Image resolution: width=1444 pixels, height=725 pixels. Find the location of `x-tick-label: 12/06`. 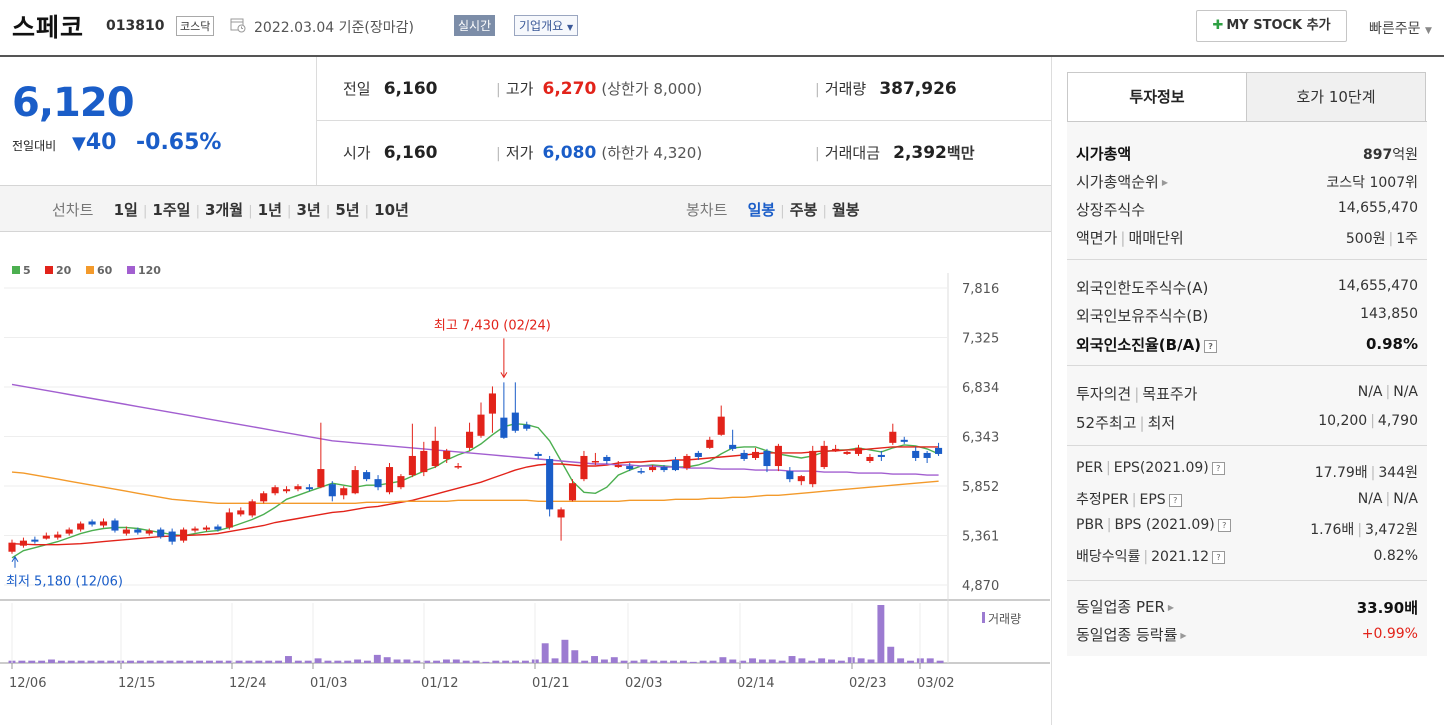

x-tick-label: 12/06 is located at coordinates (27, 683).